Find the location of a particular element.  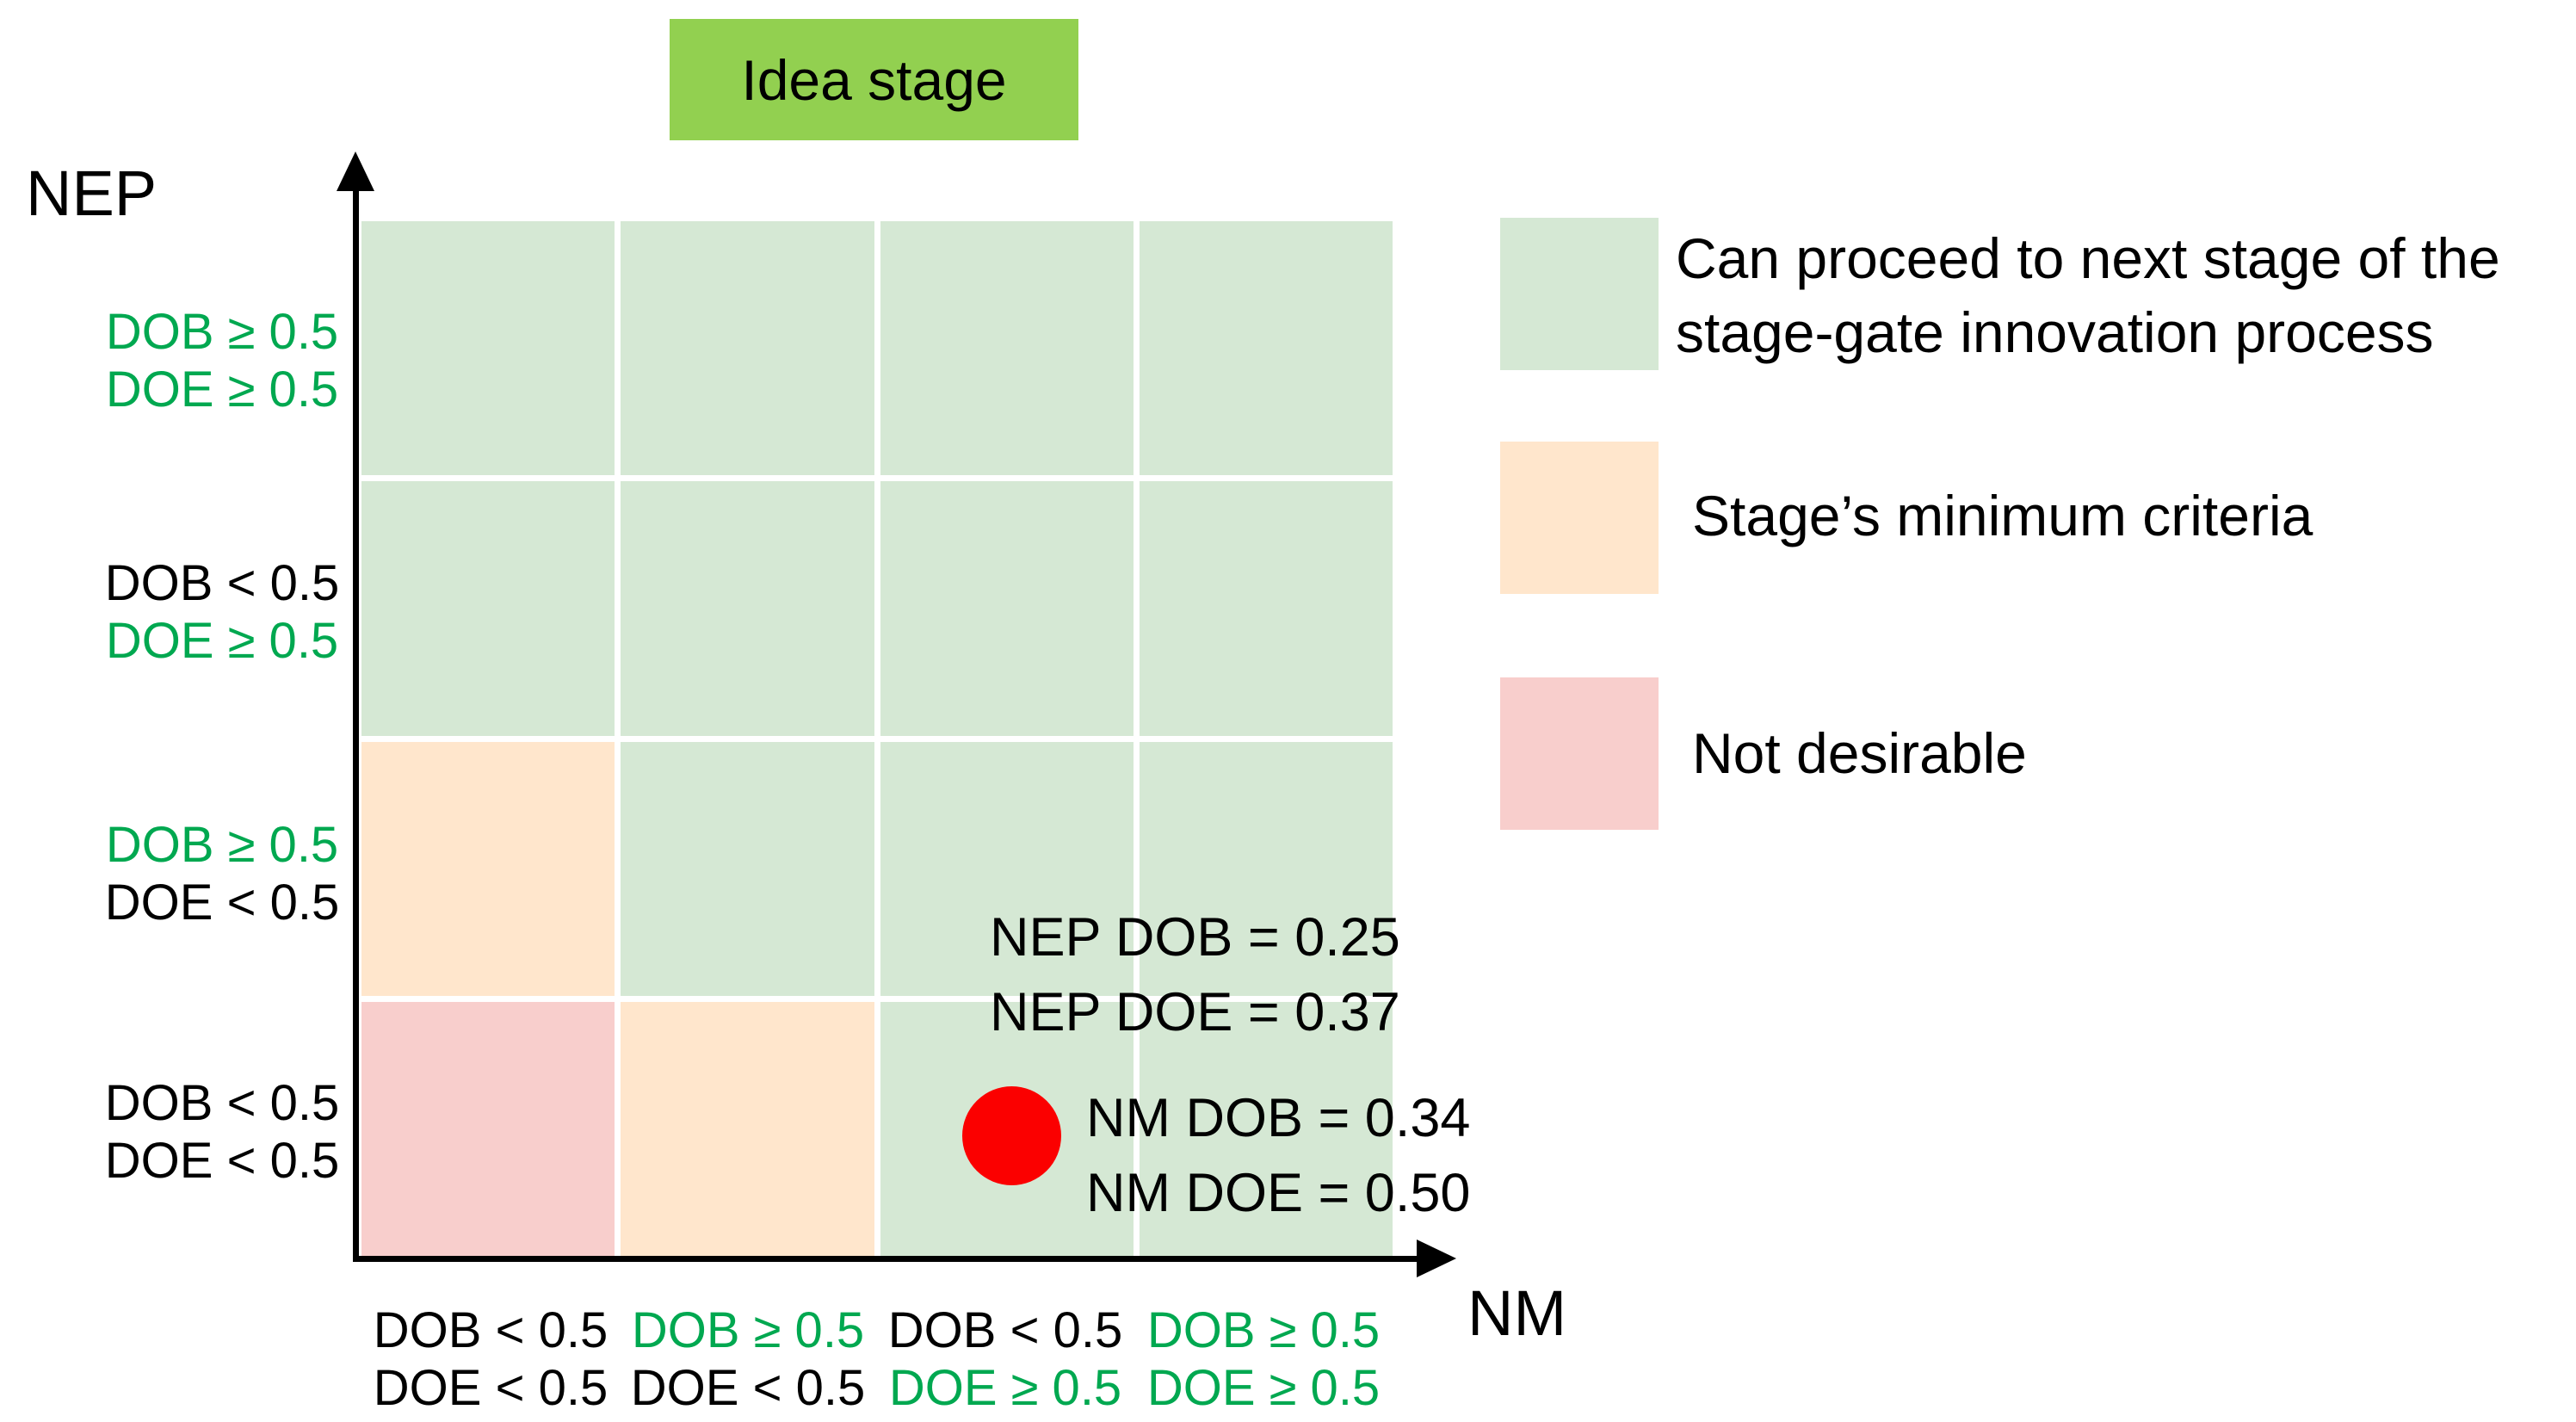

legend-label-line: Stage’s minimum criteria is located at coordinates (2002, 516).